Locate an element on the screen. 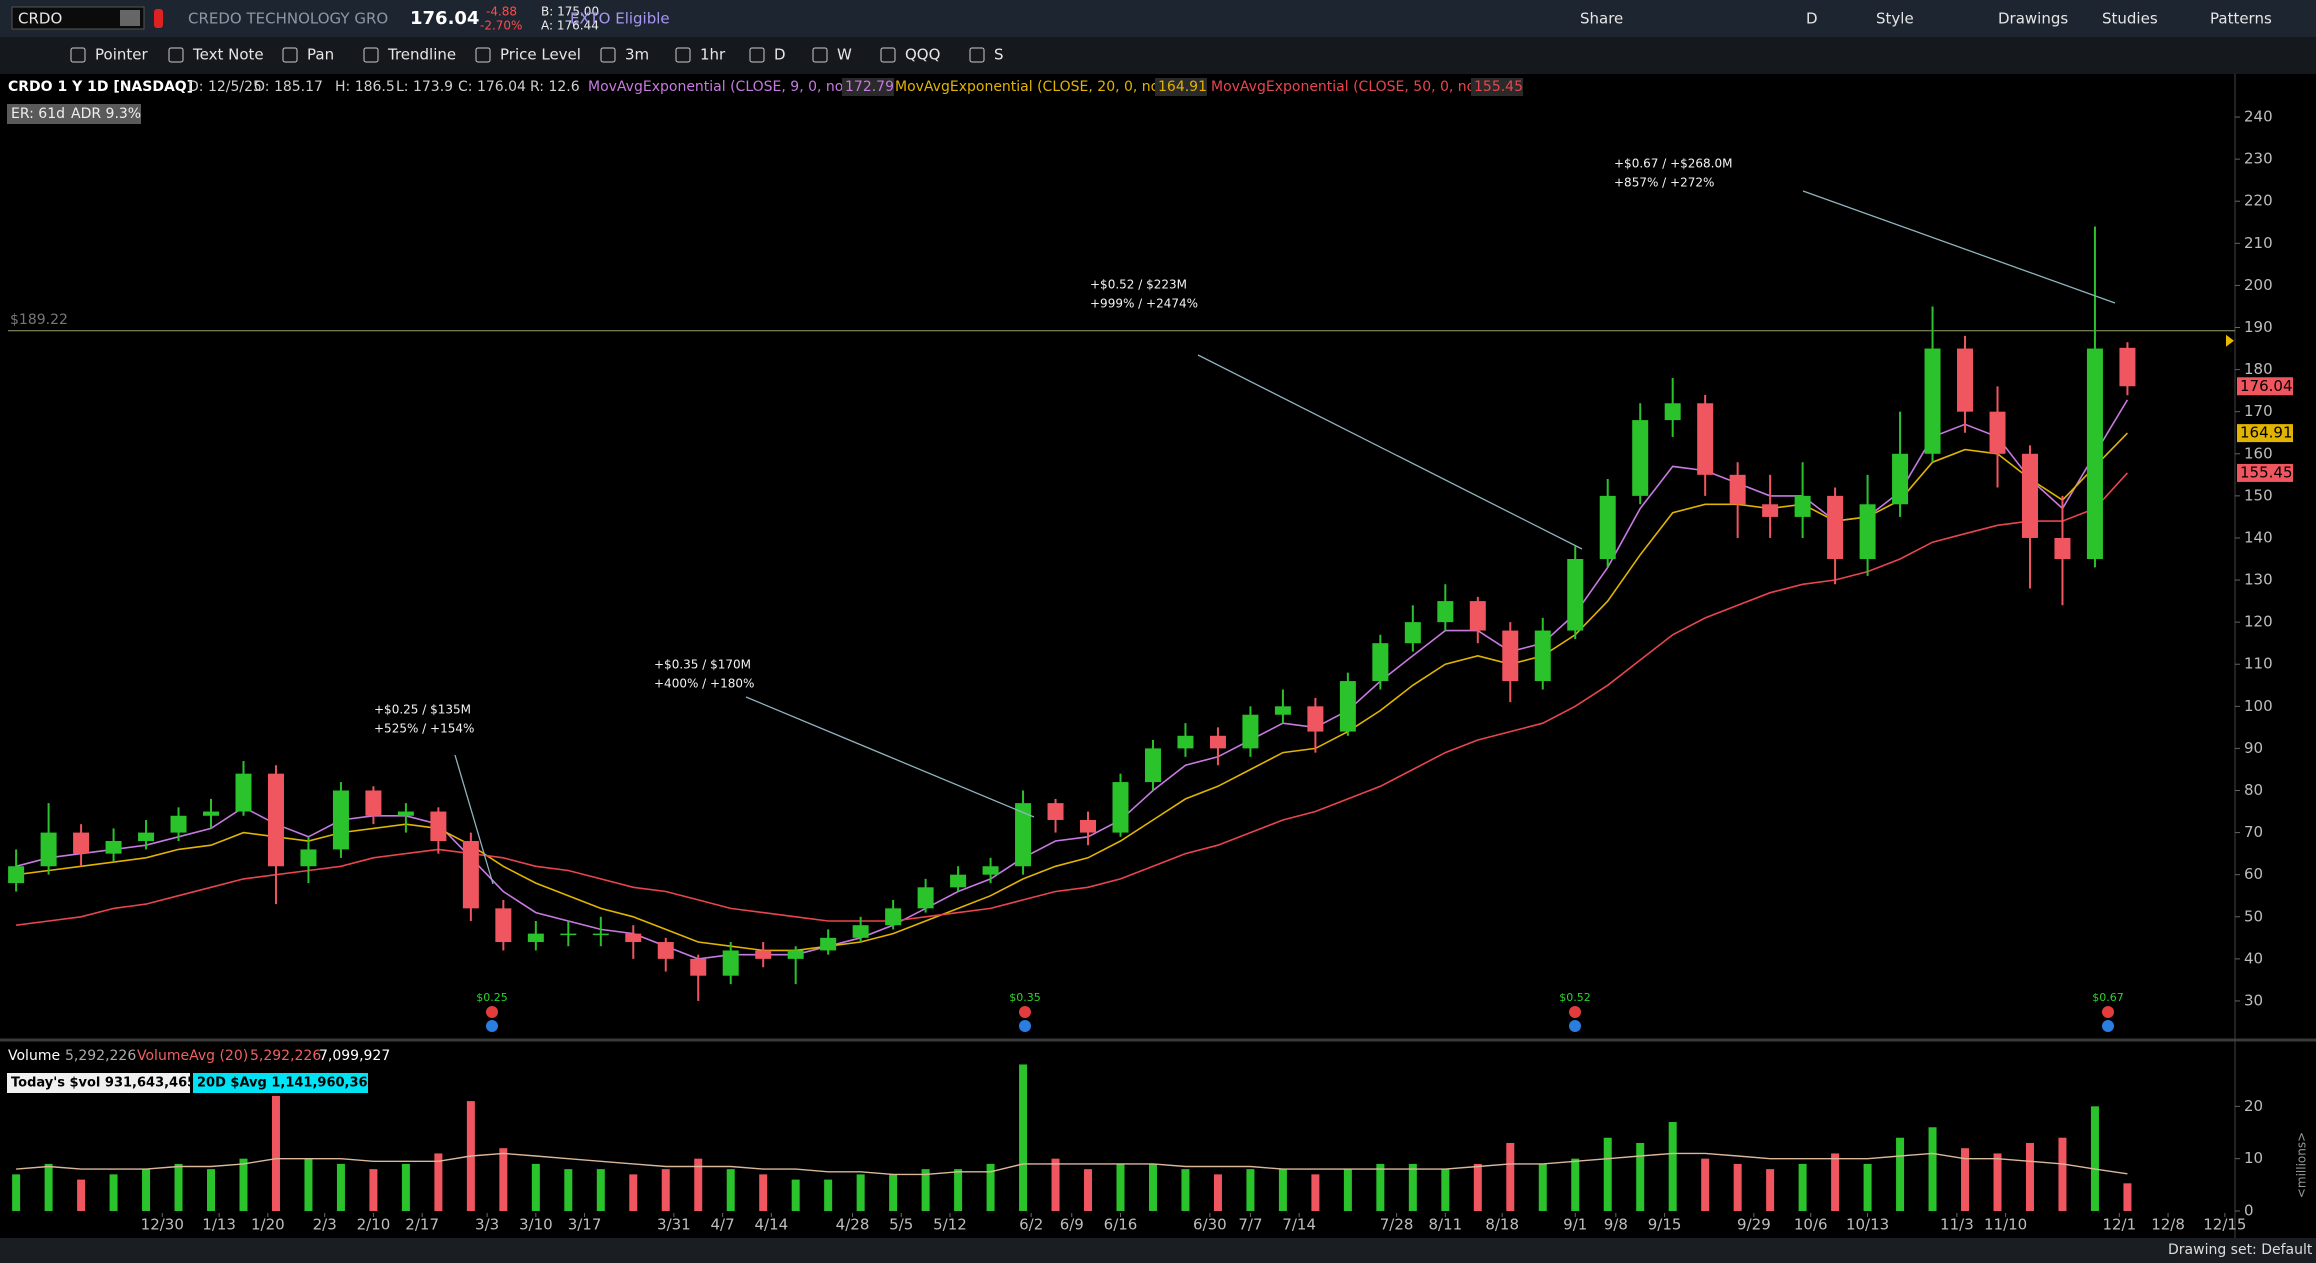 The width and height of the screenshot is (2316, 1263). tool-button: Pointer is located at coordinates (121, 55).